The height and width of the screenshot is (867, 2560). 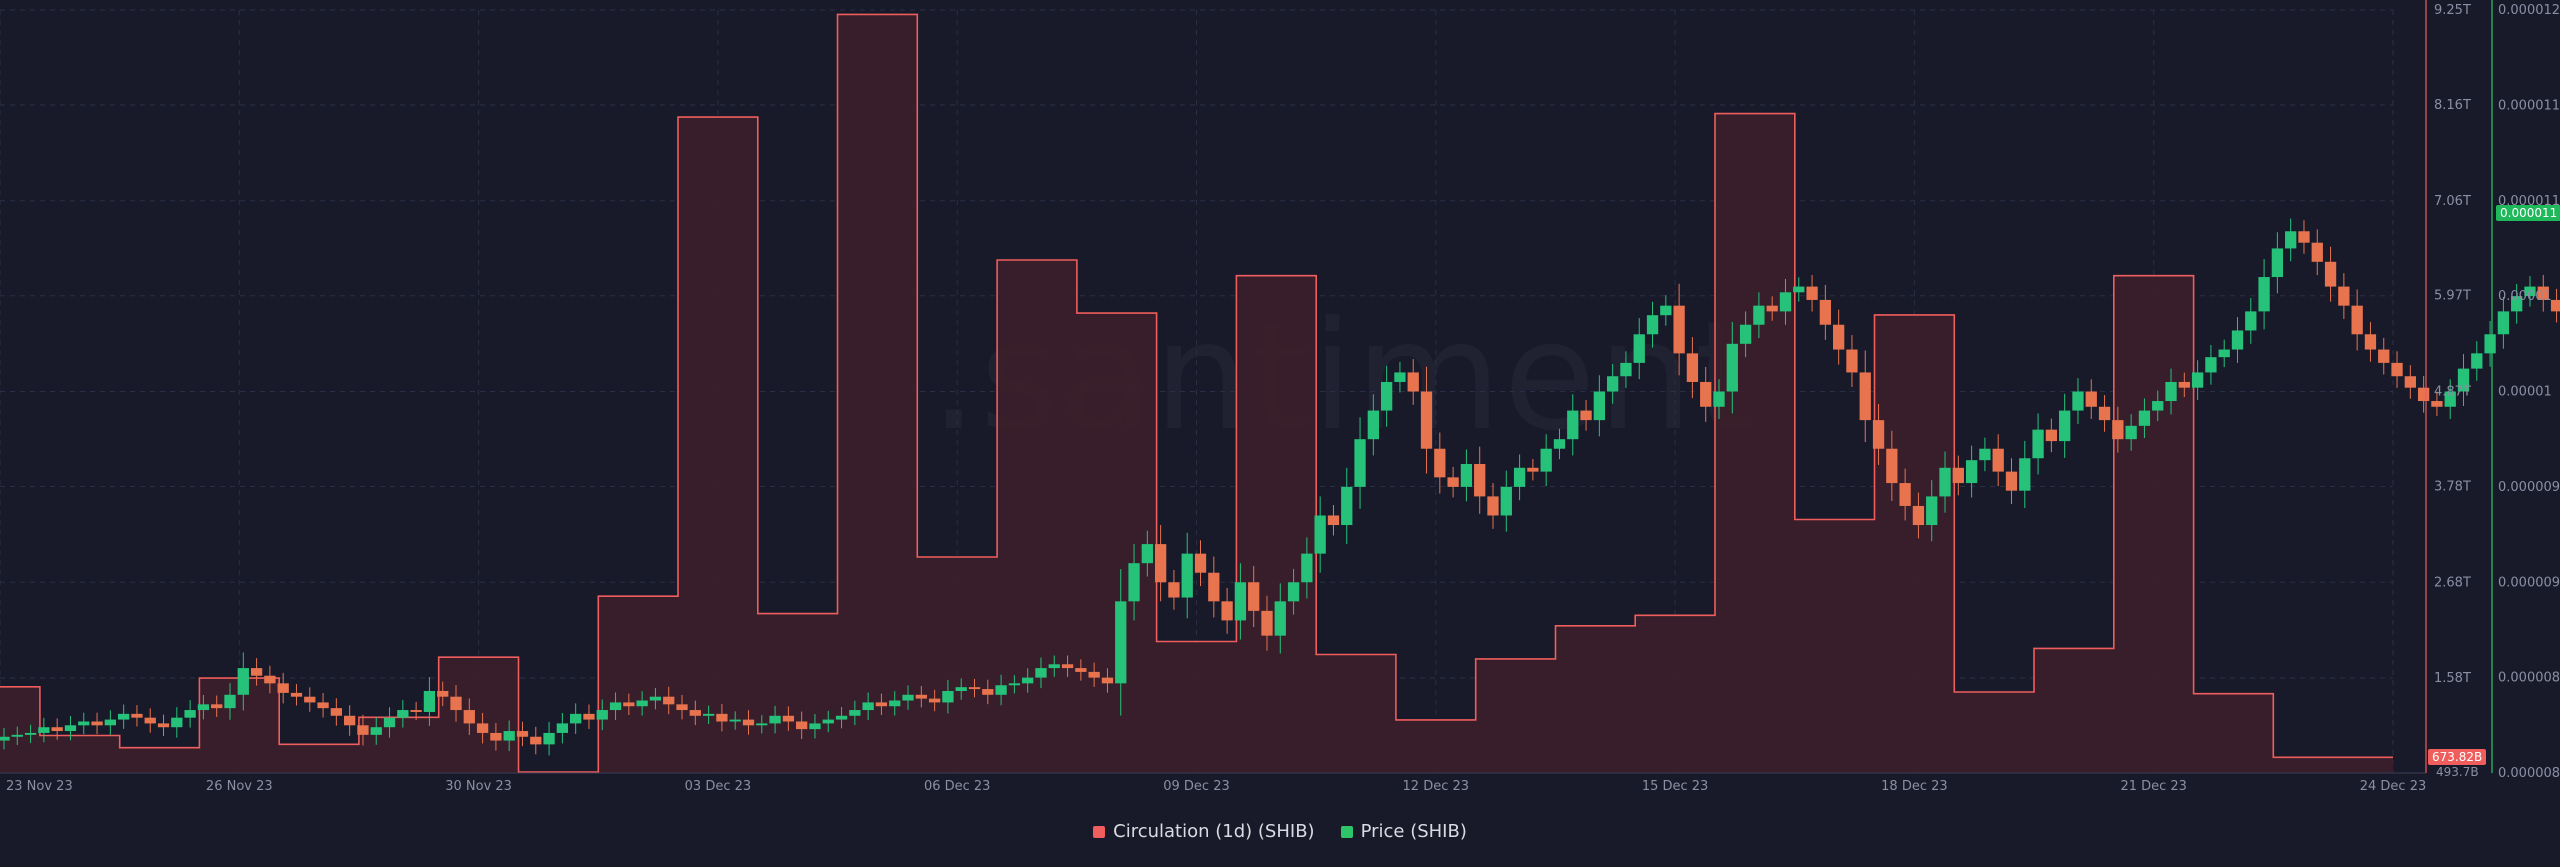 What do you see at coordinates (2529, 105) in the screenshot?
I see `right-axis-tick-label: 0.000011` at bounding box center [2529, 105].